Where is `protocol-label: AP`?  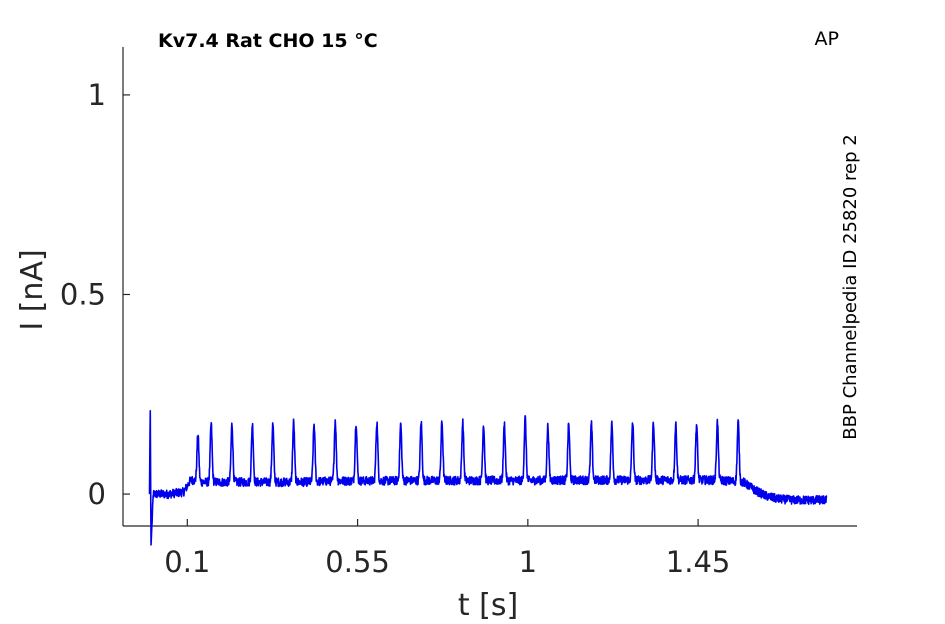
protocol-label: AP is located at coordinates (827, 39).